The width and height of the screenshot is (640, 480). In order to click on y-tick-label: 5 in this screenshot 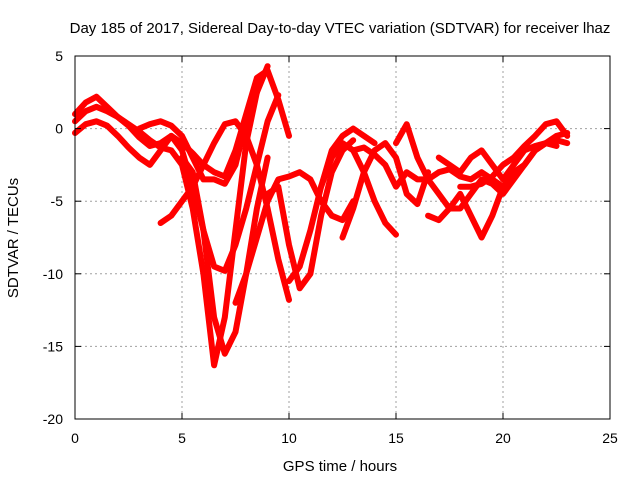, I will do `click(59, 56)`.